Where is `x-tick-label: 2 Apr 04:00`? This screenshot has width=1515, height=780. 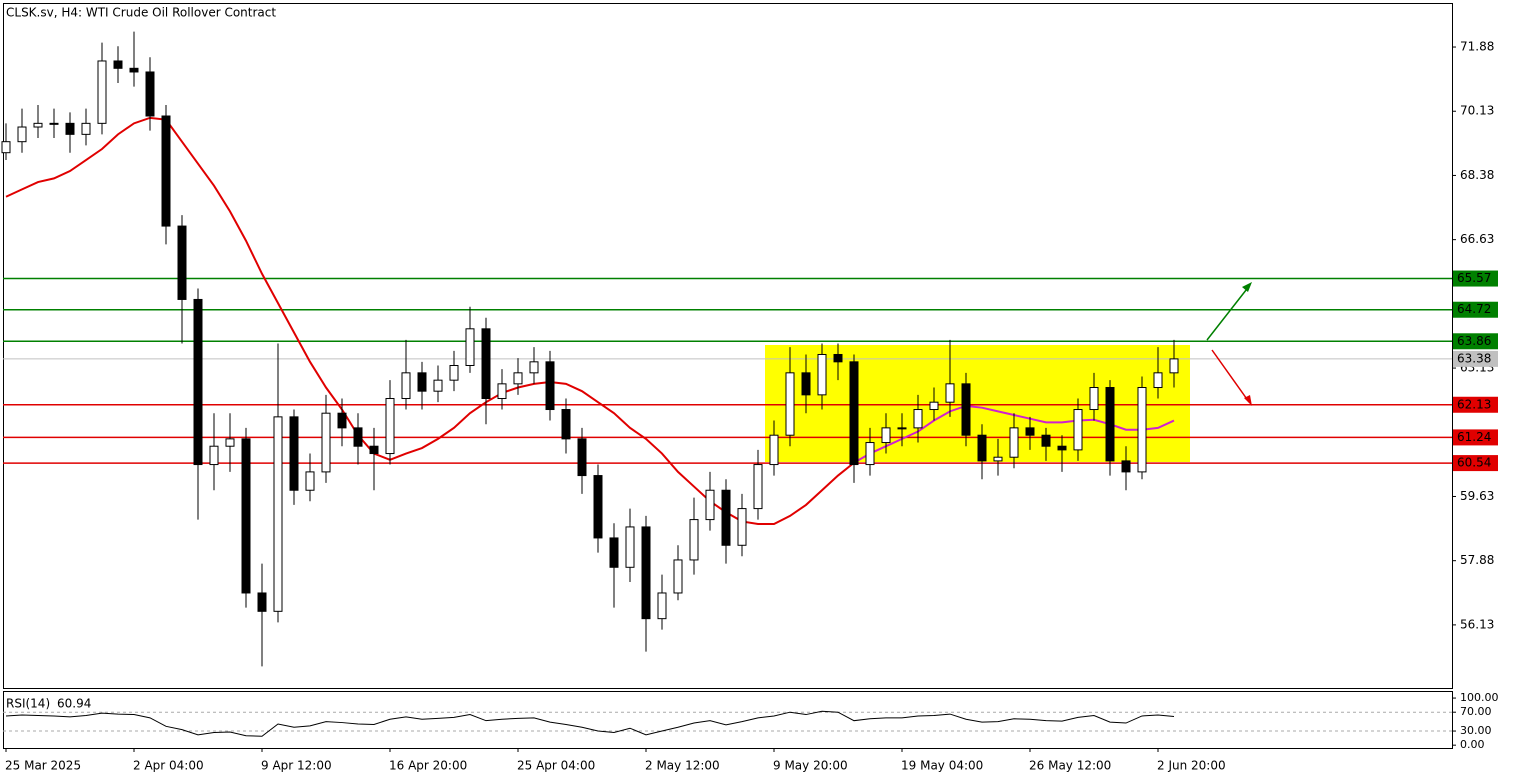 x-tick-label: 2 Apr 04:00 is located at coordinates (168, 766).